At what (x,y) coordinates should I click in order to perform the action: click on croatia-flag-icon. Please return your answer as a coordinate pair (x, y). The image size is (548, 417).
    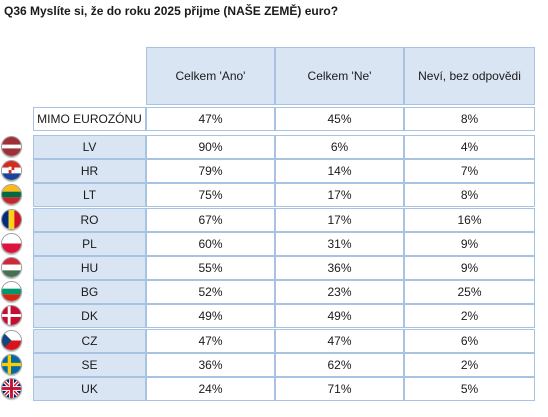
    Looking at the image, I should click on (11, 170).